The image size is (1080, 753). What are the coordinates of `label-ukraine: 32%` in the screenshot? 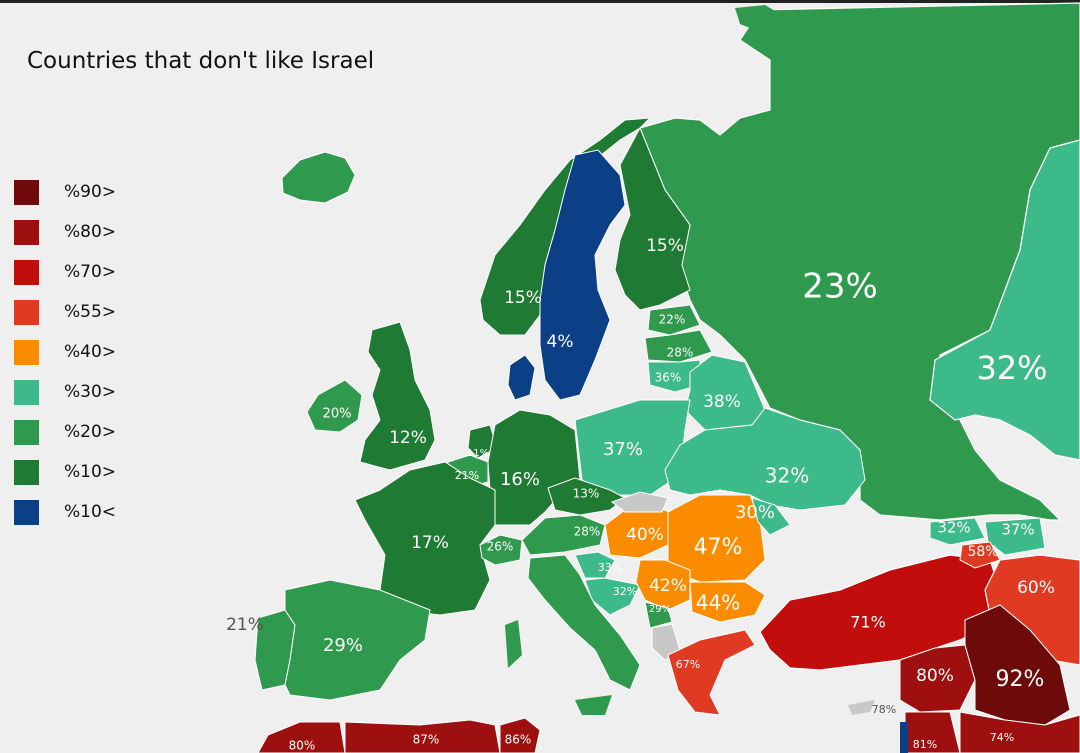 It's located at (787, 476).